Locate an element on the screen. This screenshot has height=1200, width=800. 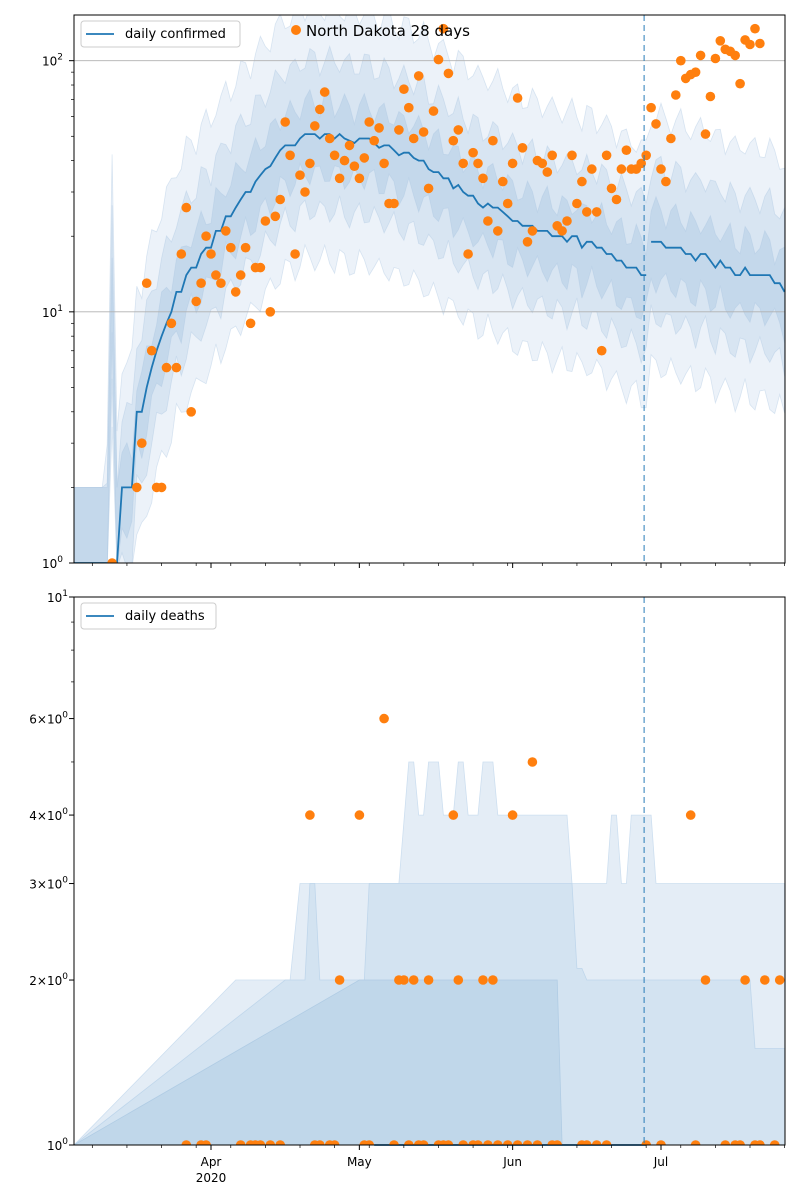
top-legend: daily confirmed is located at coordinates (160, 34).